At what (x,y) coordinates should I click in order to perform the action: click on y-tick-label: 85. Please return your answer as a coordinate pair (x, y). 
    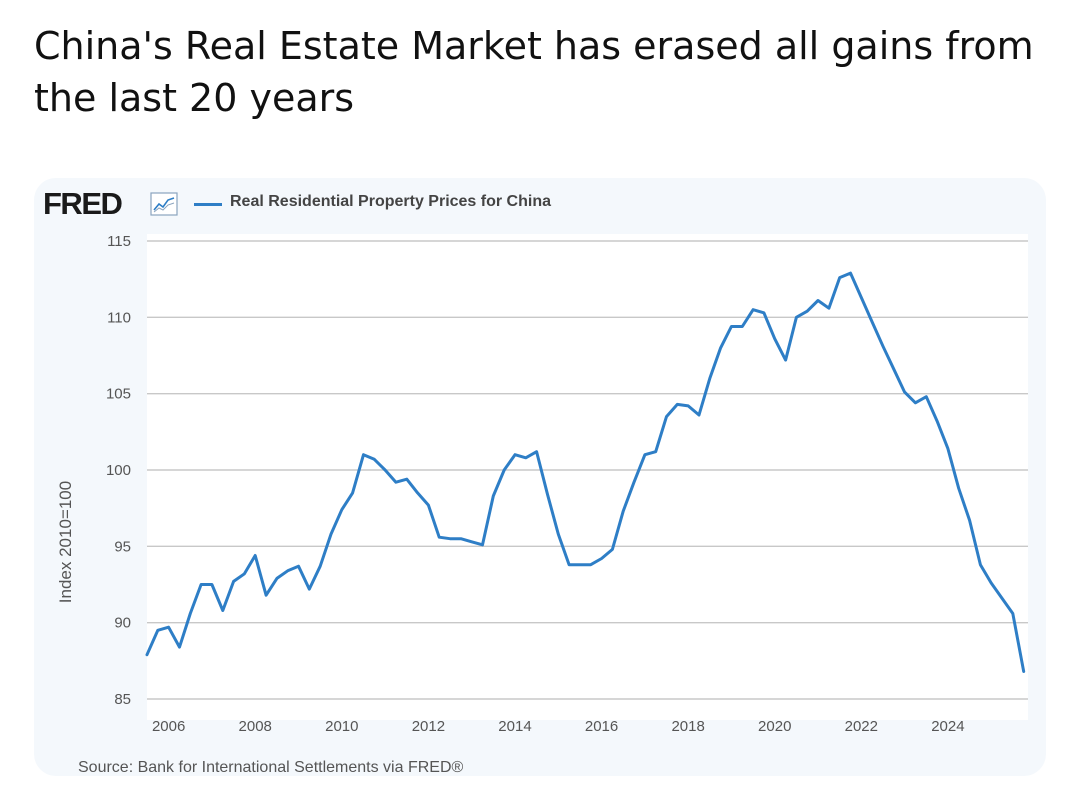
    Looking at the image, I should click on (122, 699).